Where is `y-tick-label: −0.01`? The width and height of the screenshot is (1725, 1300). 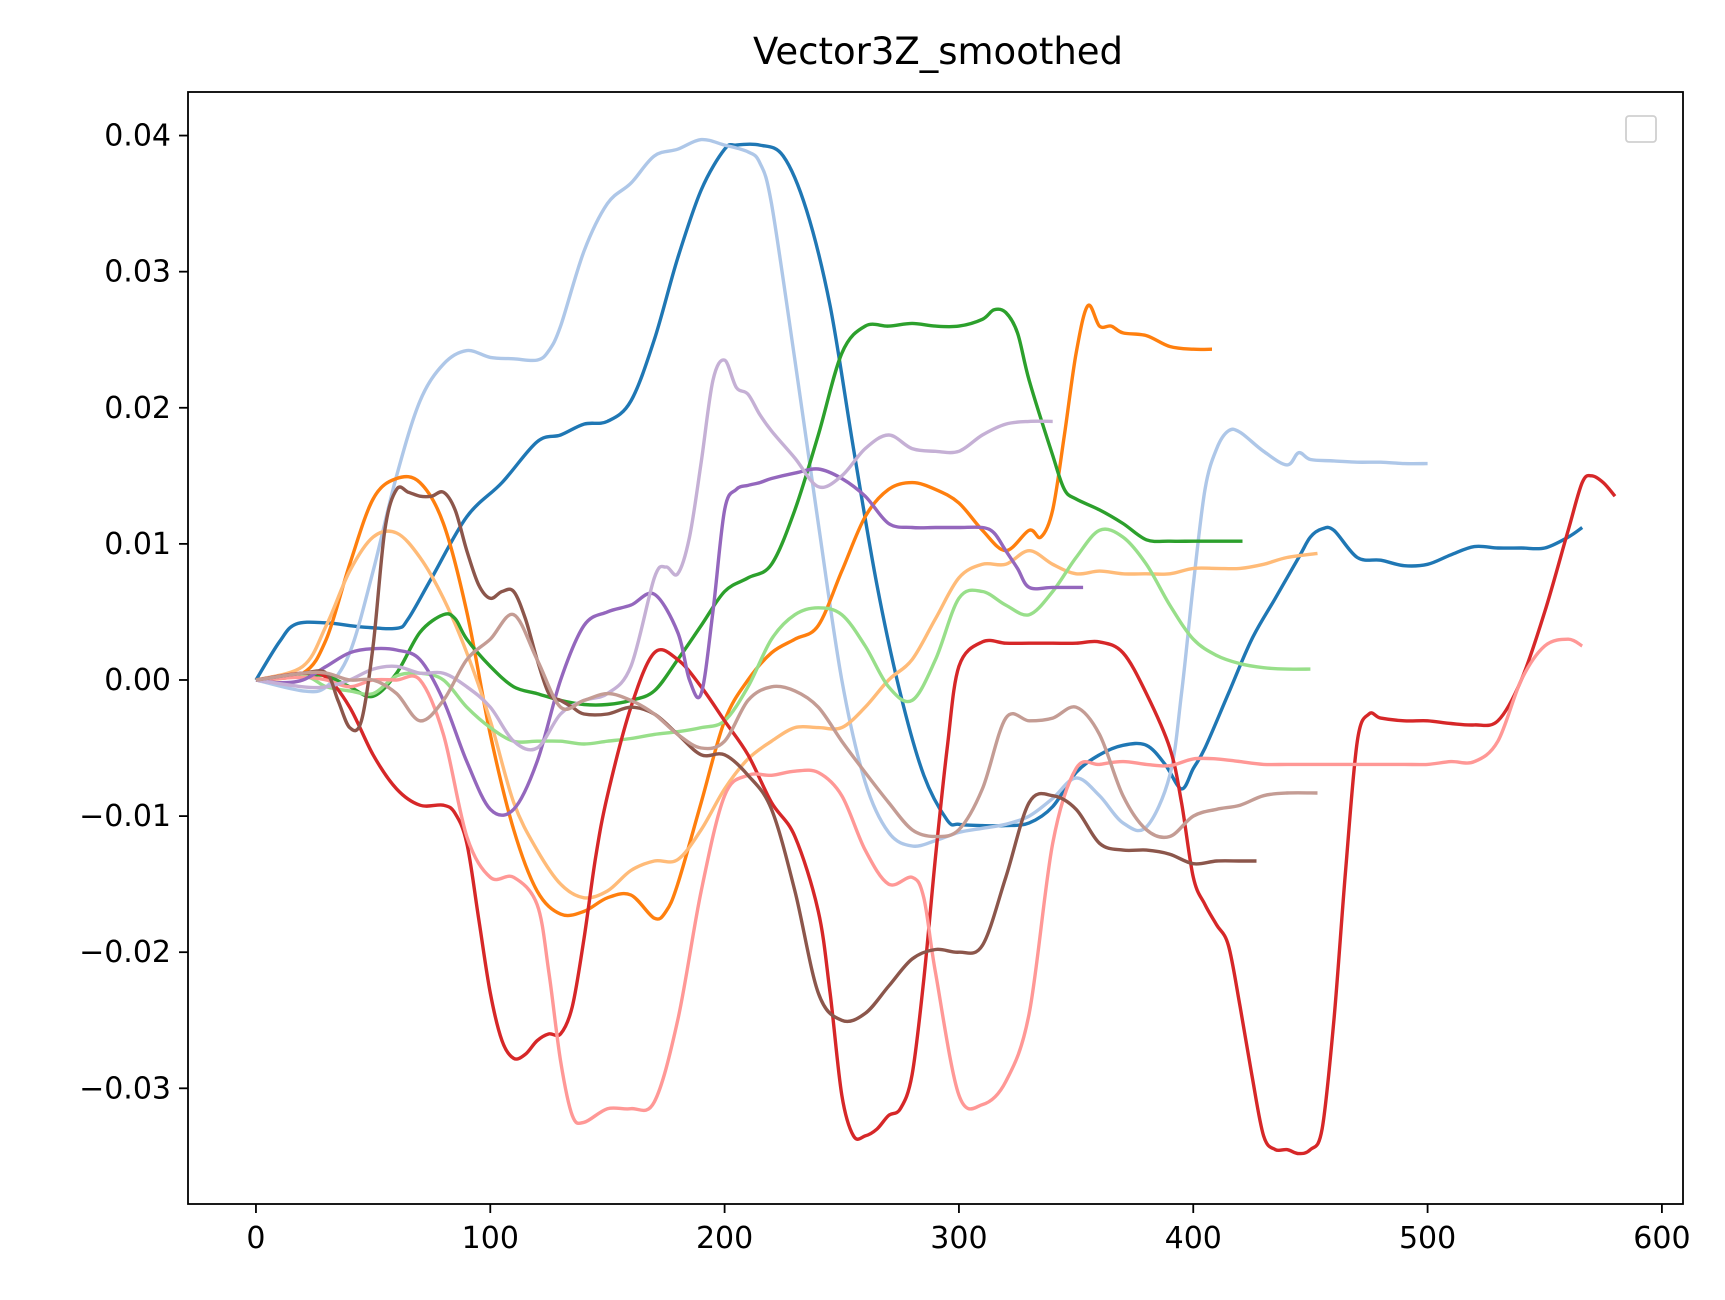 y-tick-label: −0.01 is located at coordinates (125, 816).